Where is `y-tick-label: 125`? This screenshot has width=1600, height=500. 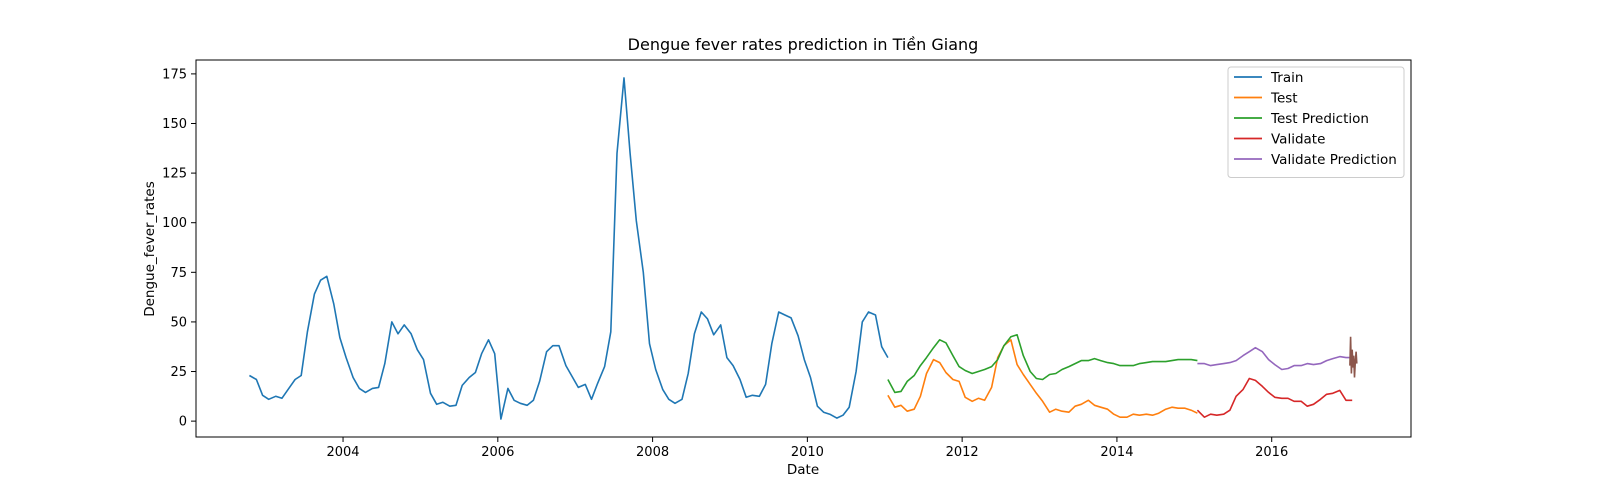 y-tick-label: 125 is located at coordinates (174, 174).